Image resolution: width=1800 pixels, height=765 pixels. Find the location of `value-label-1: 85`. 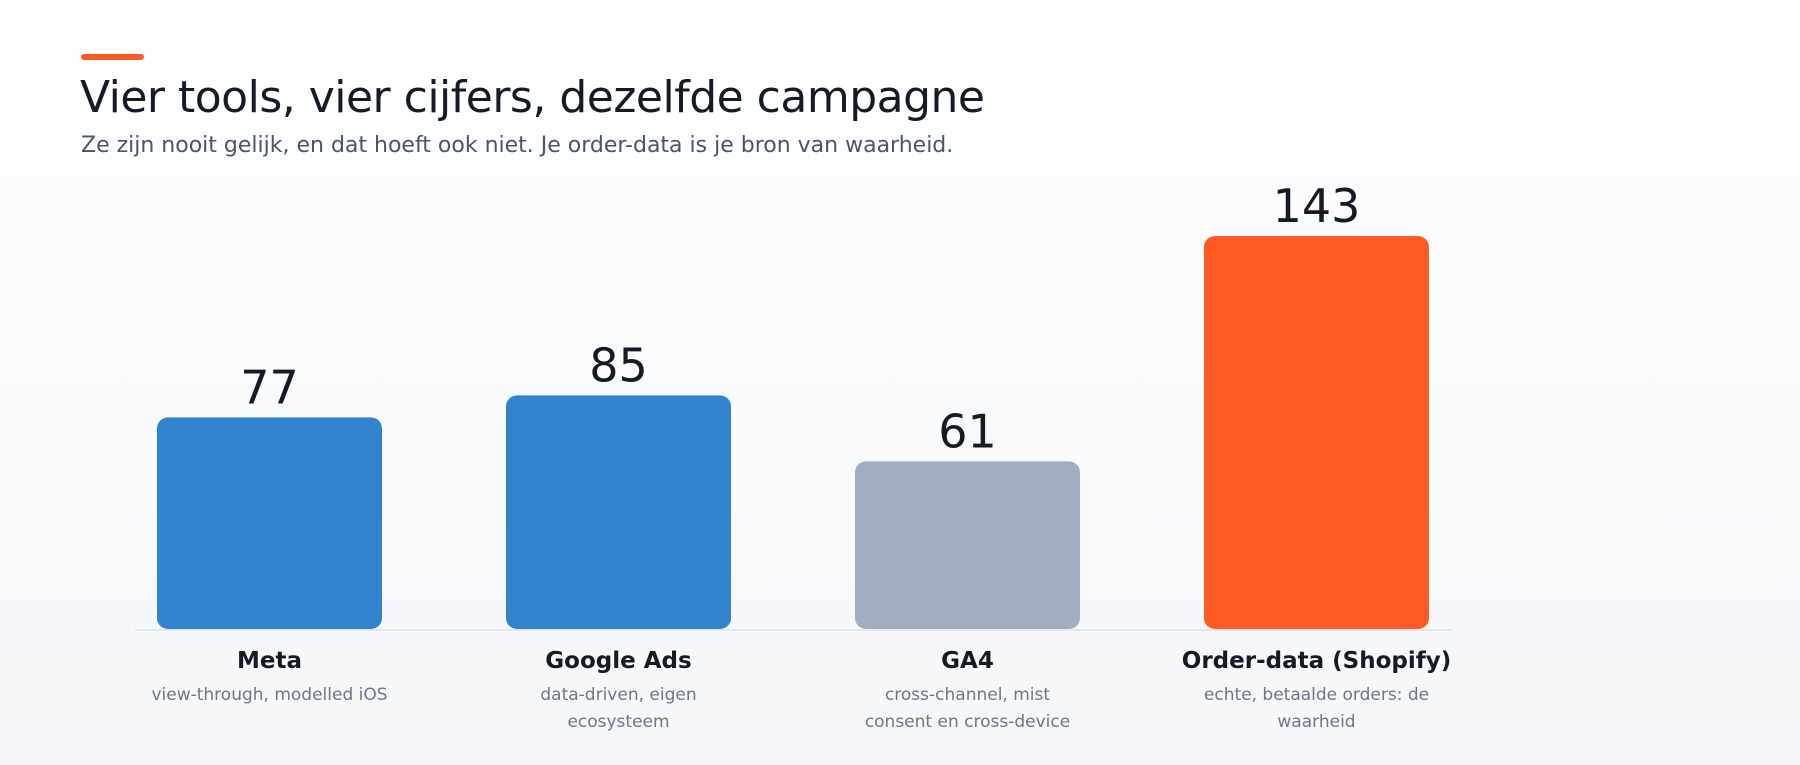

value-label-1: 85 is located at coordinates (618, 365).